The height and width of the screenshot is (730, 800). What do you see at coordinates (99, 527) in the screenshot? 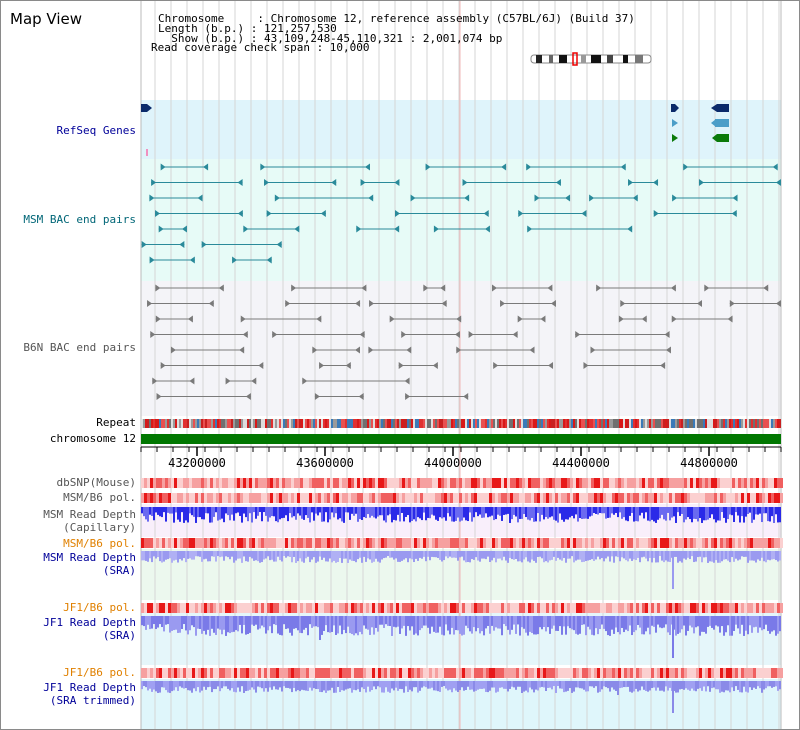
I see `track-label-line: (Capillary)` at bounding box center [99, 527].